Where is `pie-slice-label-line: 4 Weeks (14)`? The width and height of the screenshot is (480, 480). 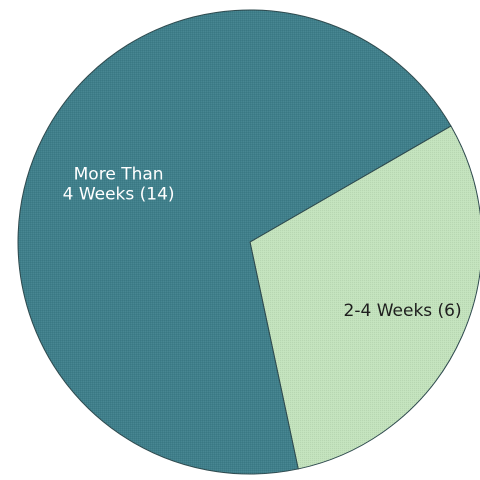 pie-slice-label-line: 4 Weeks (14) is located at coordinates (119, 195).